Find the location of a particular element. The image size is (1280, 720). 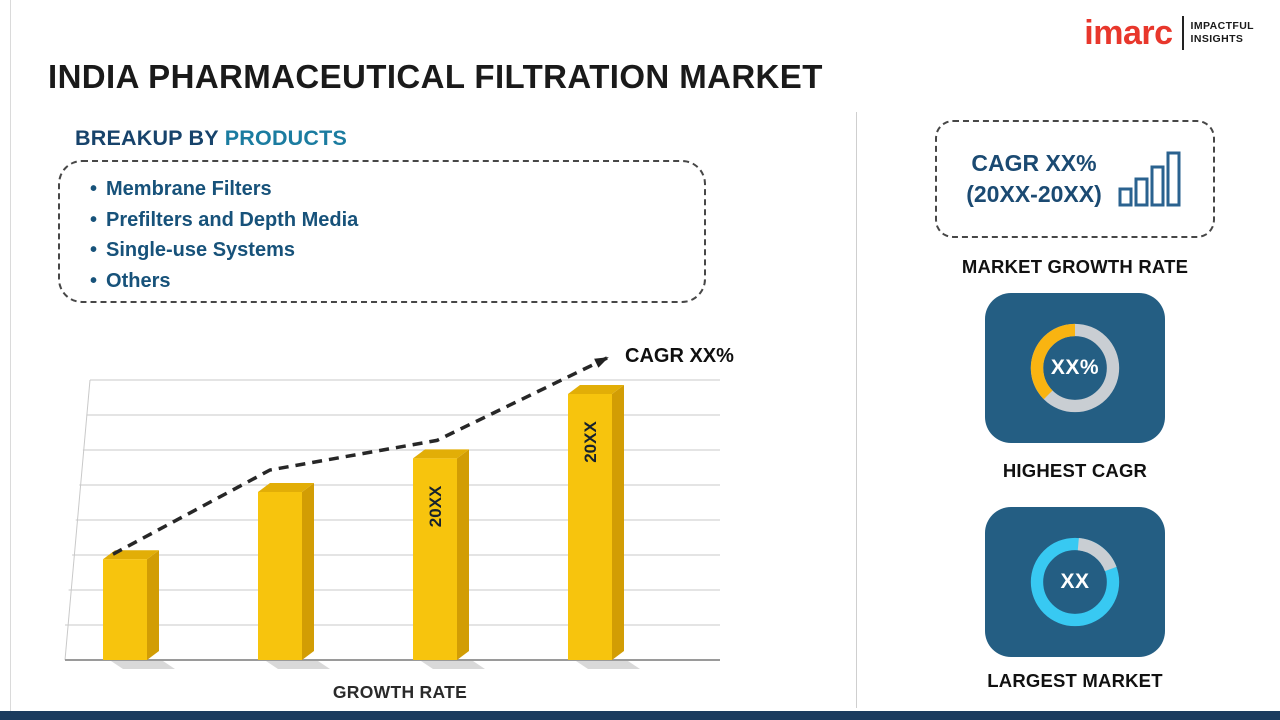

highest-cagr-caption: HIGHEST CAGR is located at coordinates (1075, 470).